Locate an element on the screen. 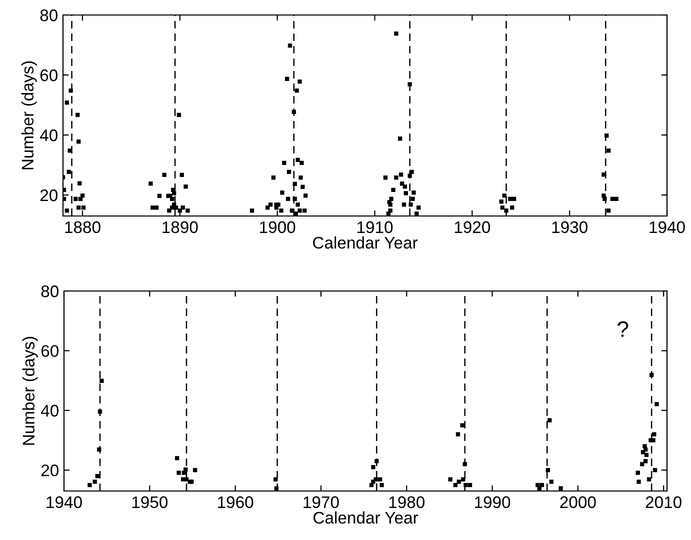  x-tick-label: 1960 is located at coordinates (236, 502).